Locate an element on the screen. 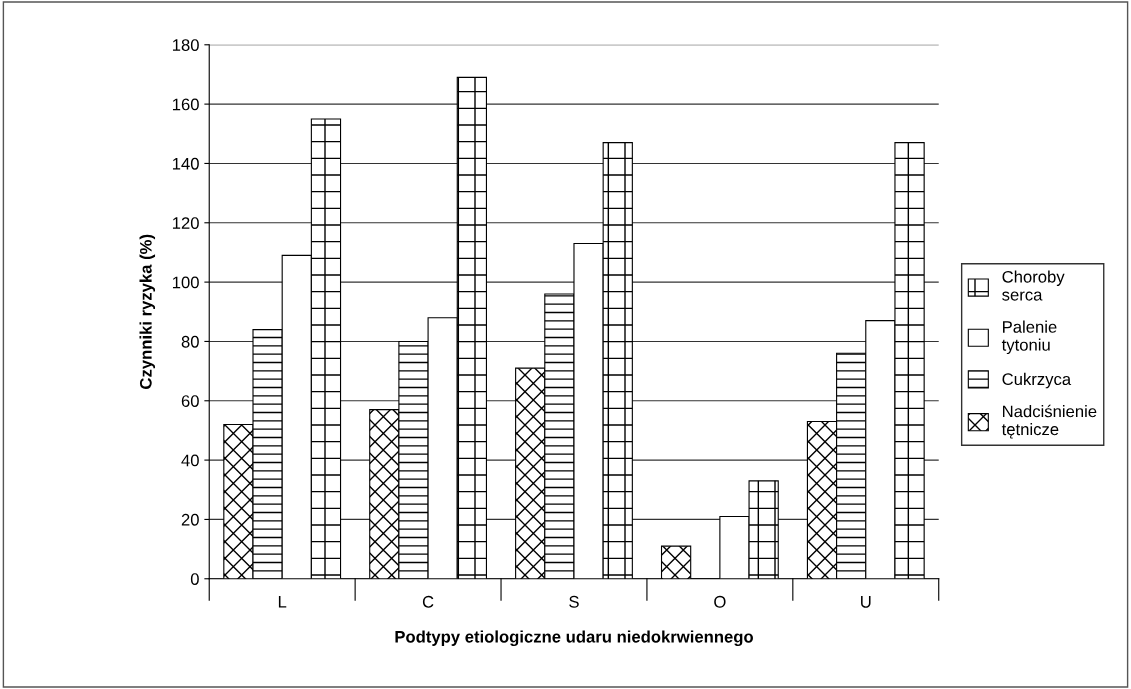 Image resolution: width=1131 pixels, height=689 pixels. y-tick-label: 100 is located at coordinates (185, 282).